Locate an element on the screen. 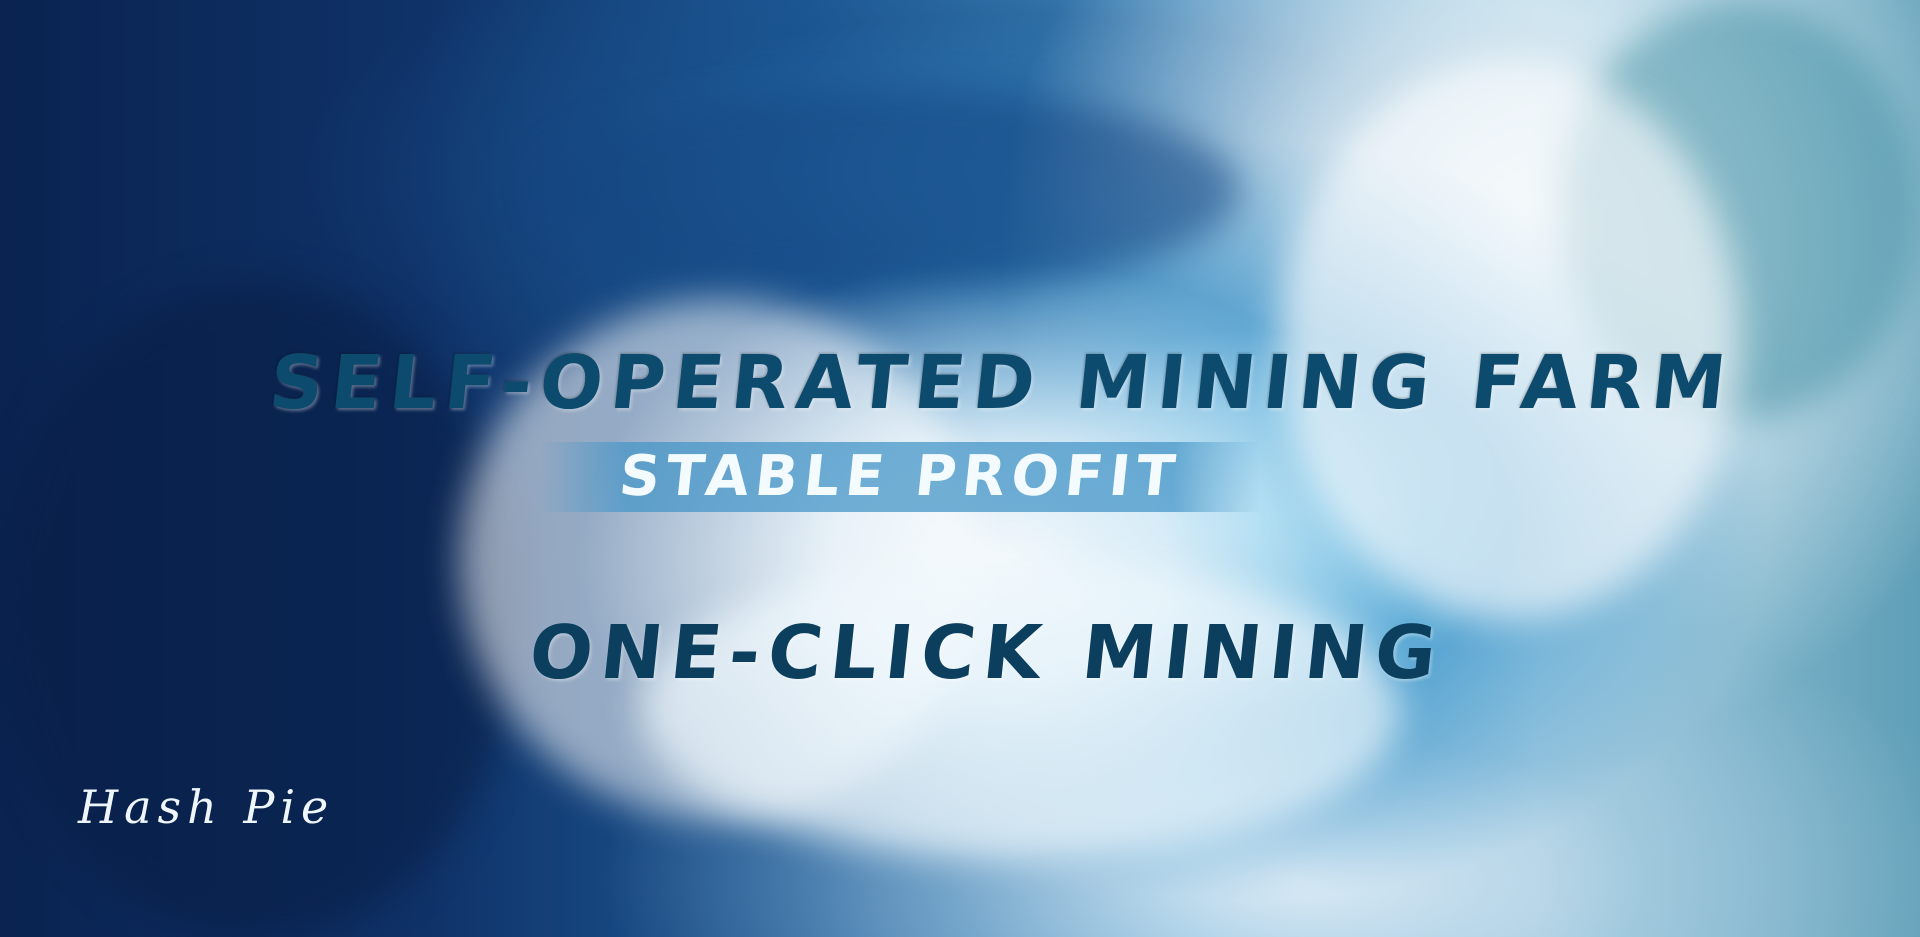 The height and width of the screenshot is (937, 1920). subheadline-band is located at coordinates (900, 477).